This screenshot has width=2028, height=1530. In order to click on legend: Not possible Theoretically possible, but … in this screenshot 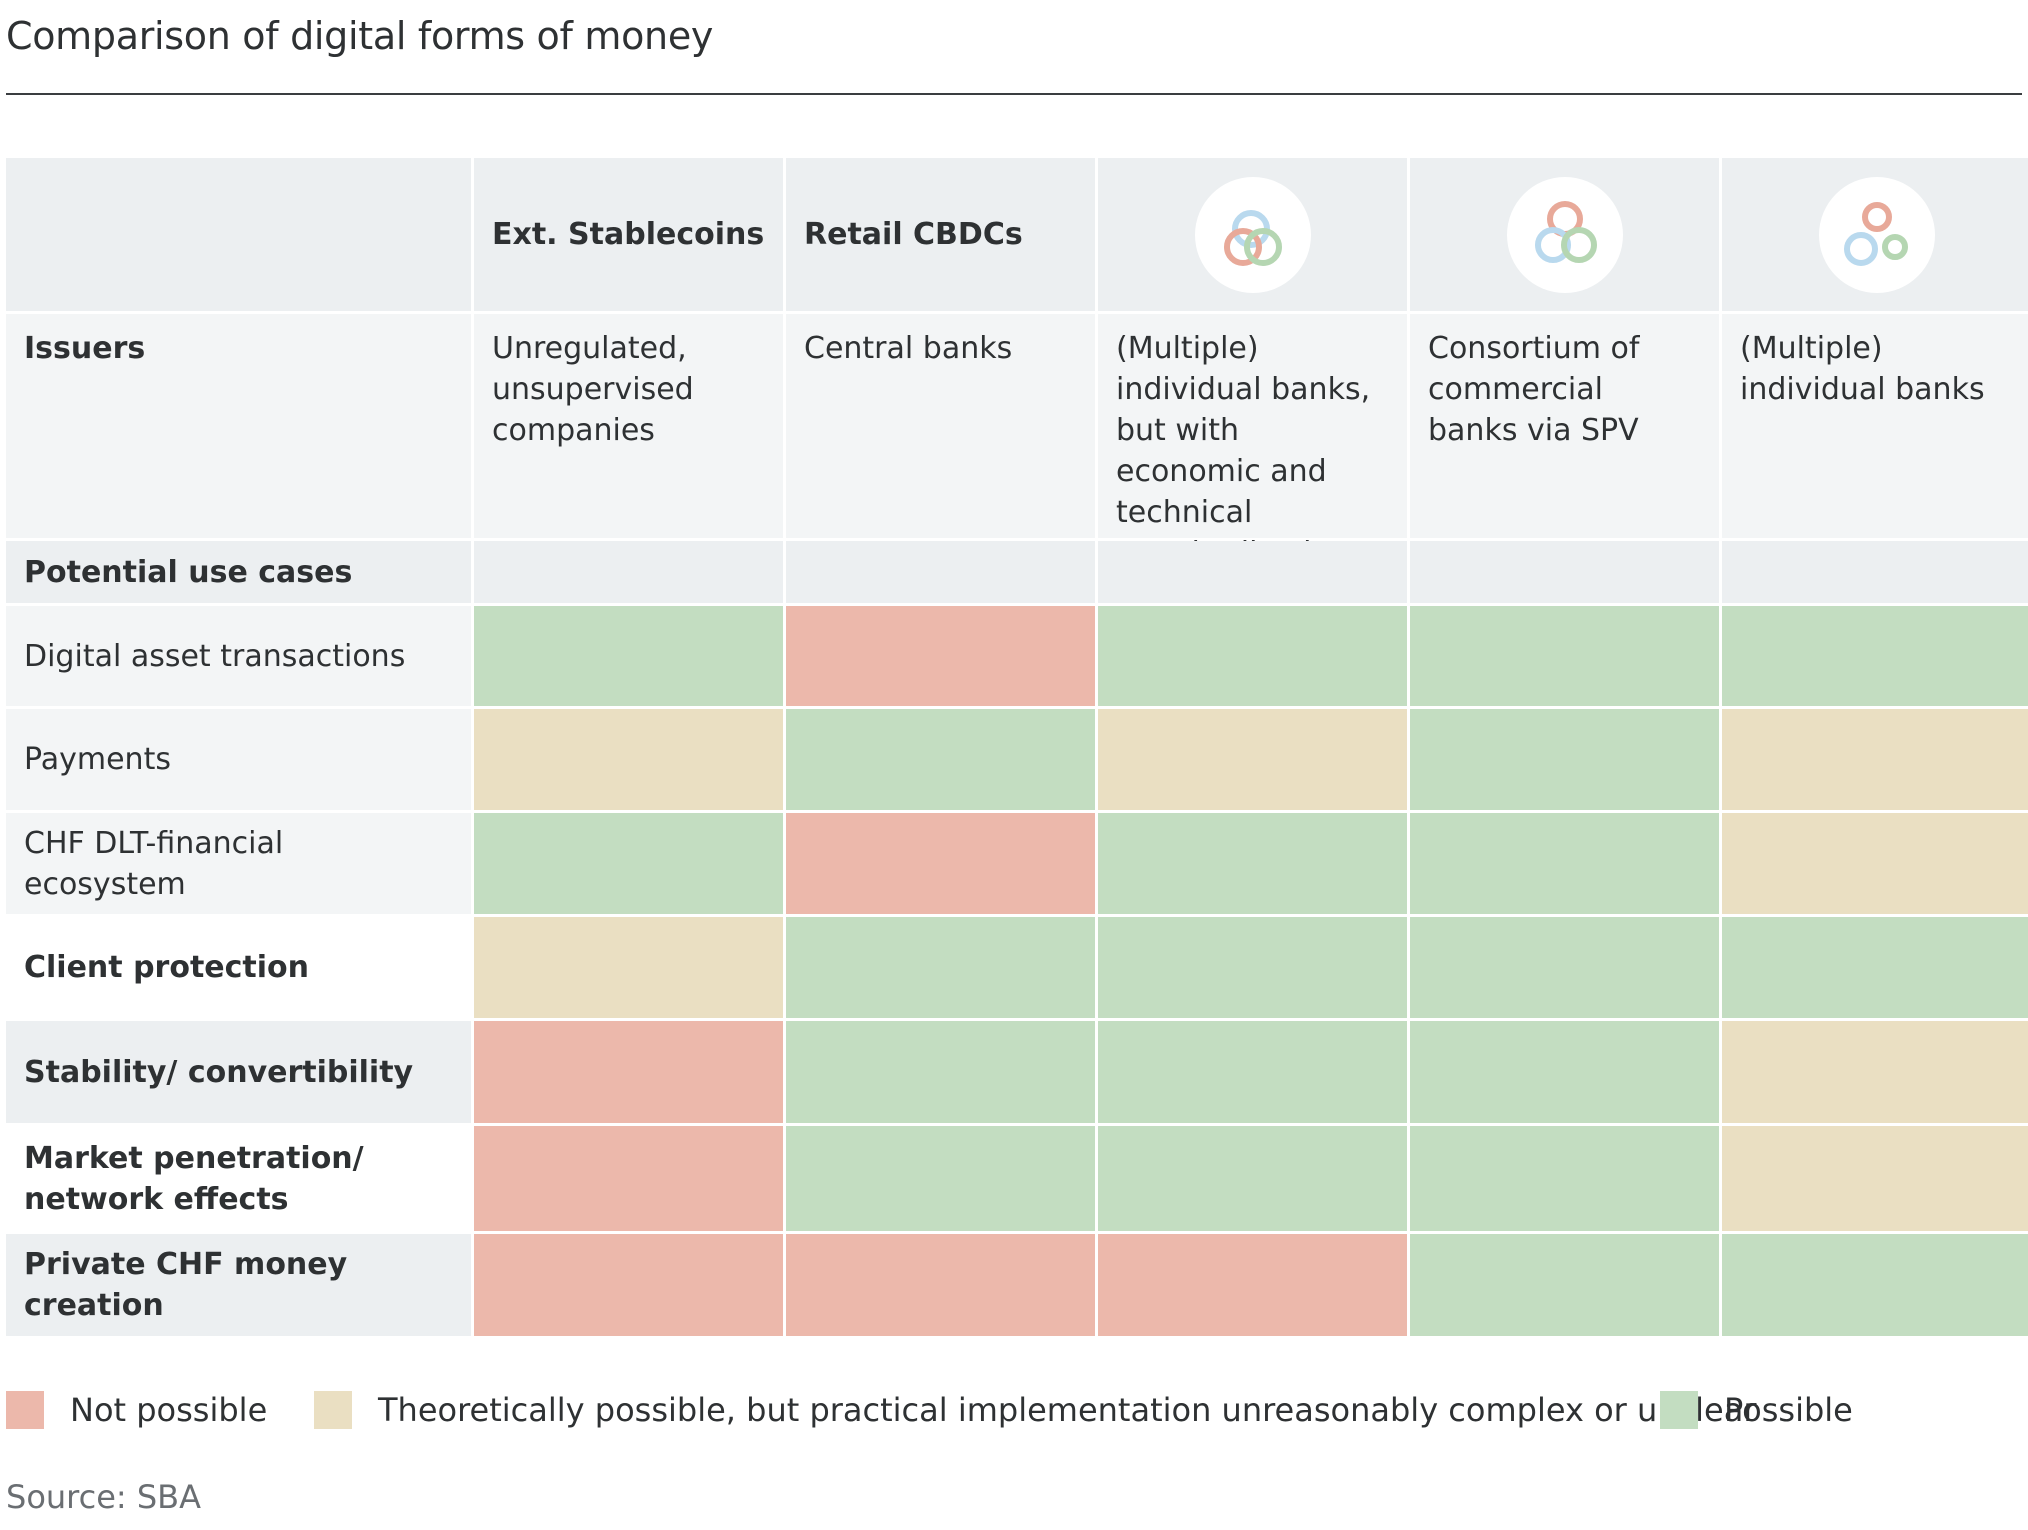, I will do `click(1014, 1410)`.